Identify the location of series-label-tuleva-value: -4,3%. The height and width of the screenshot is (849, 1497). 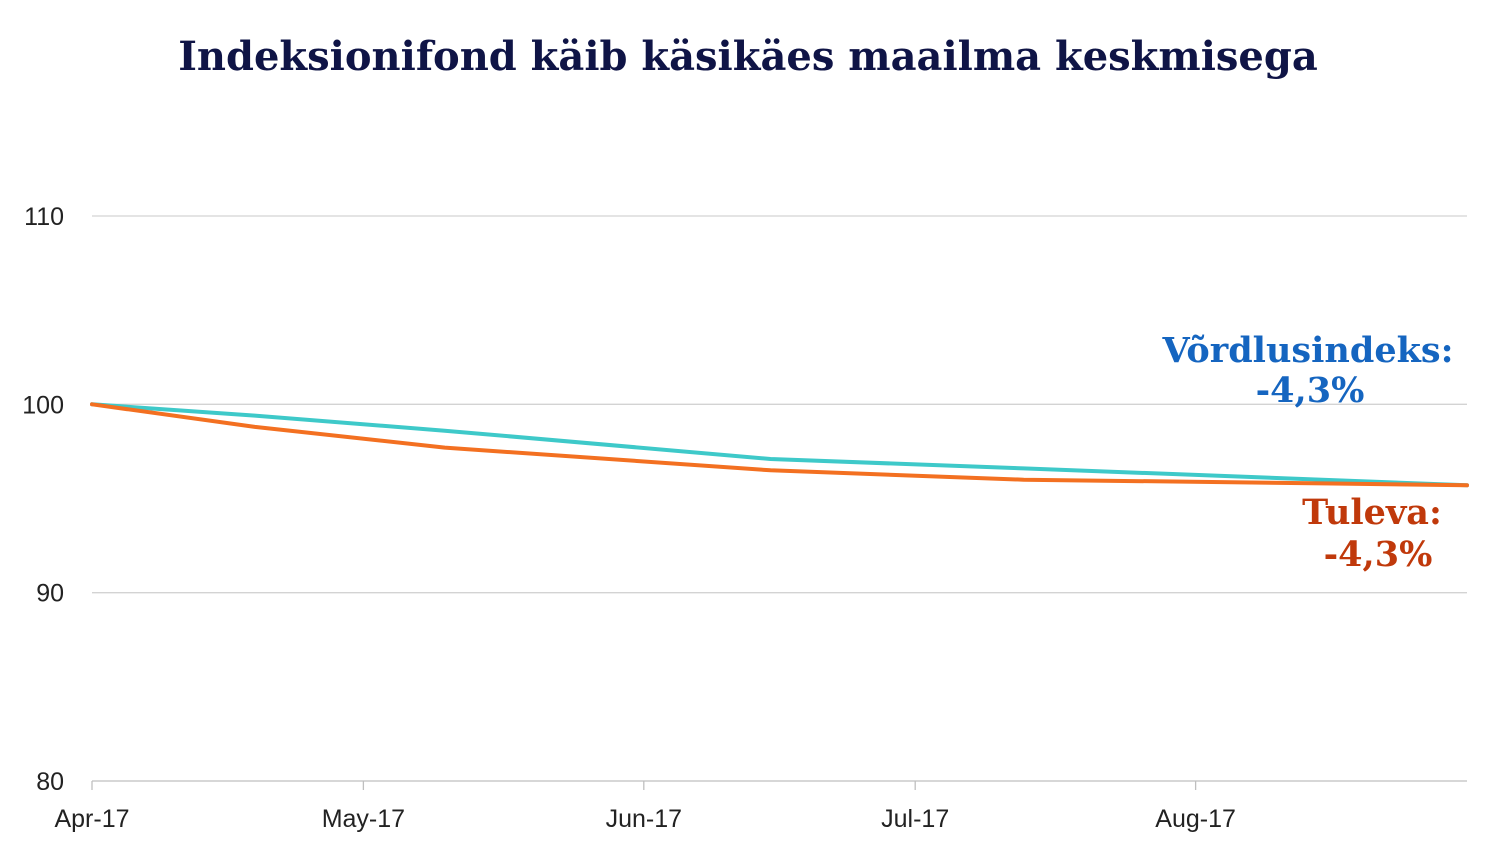
(1378, 554).